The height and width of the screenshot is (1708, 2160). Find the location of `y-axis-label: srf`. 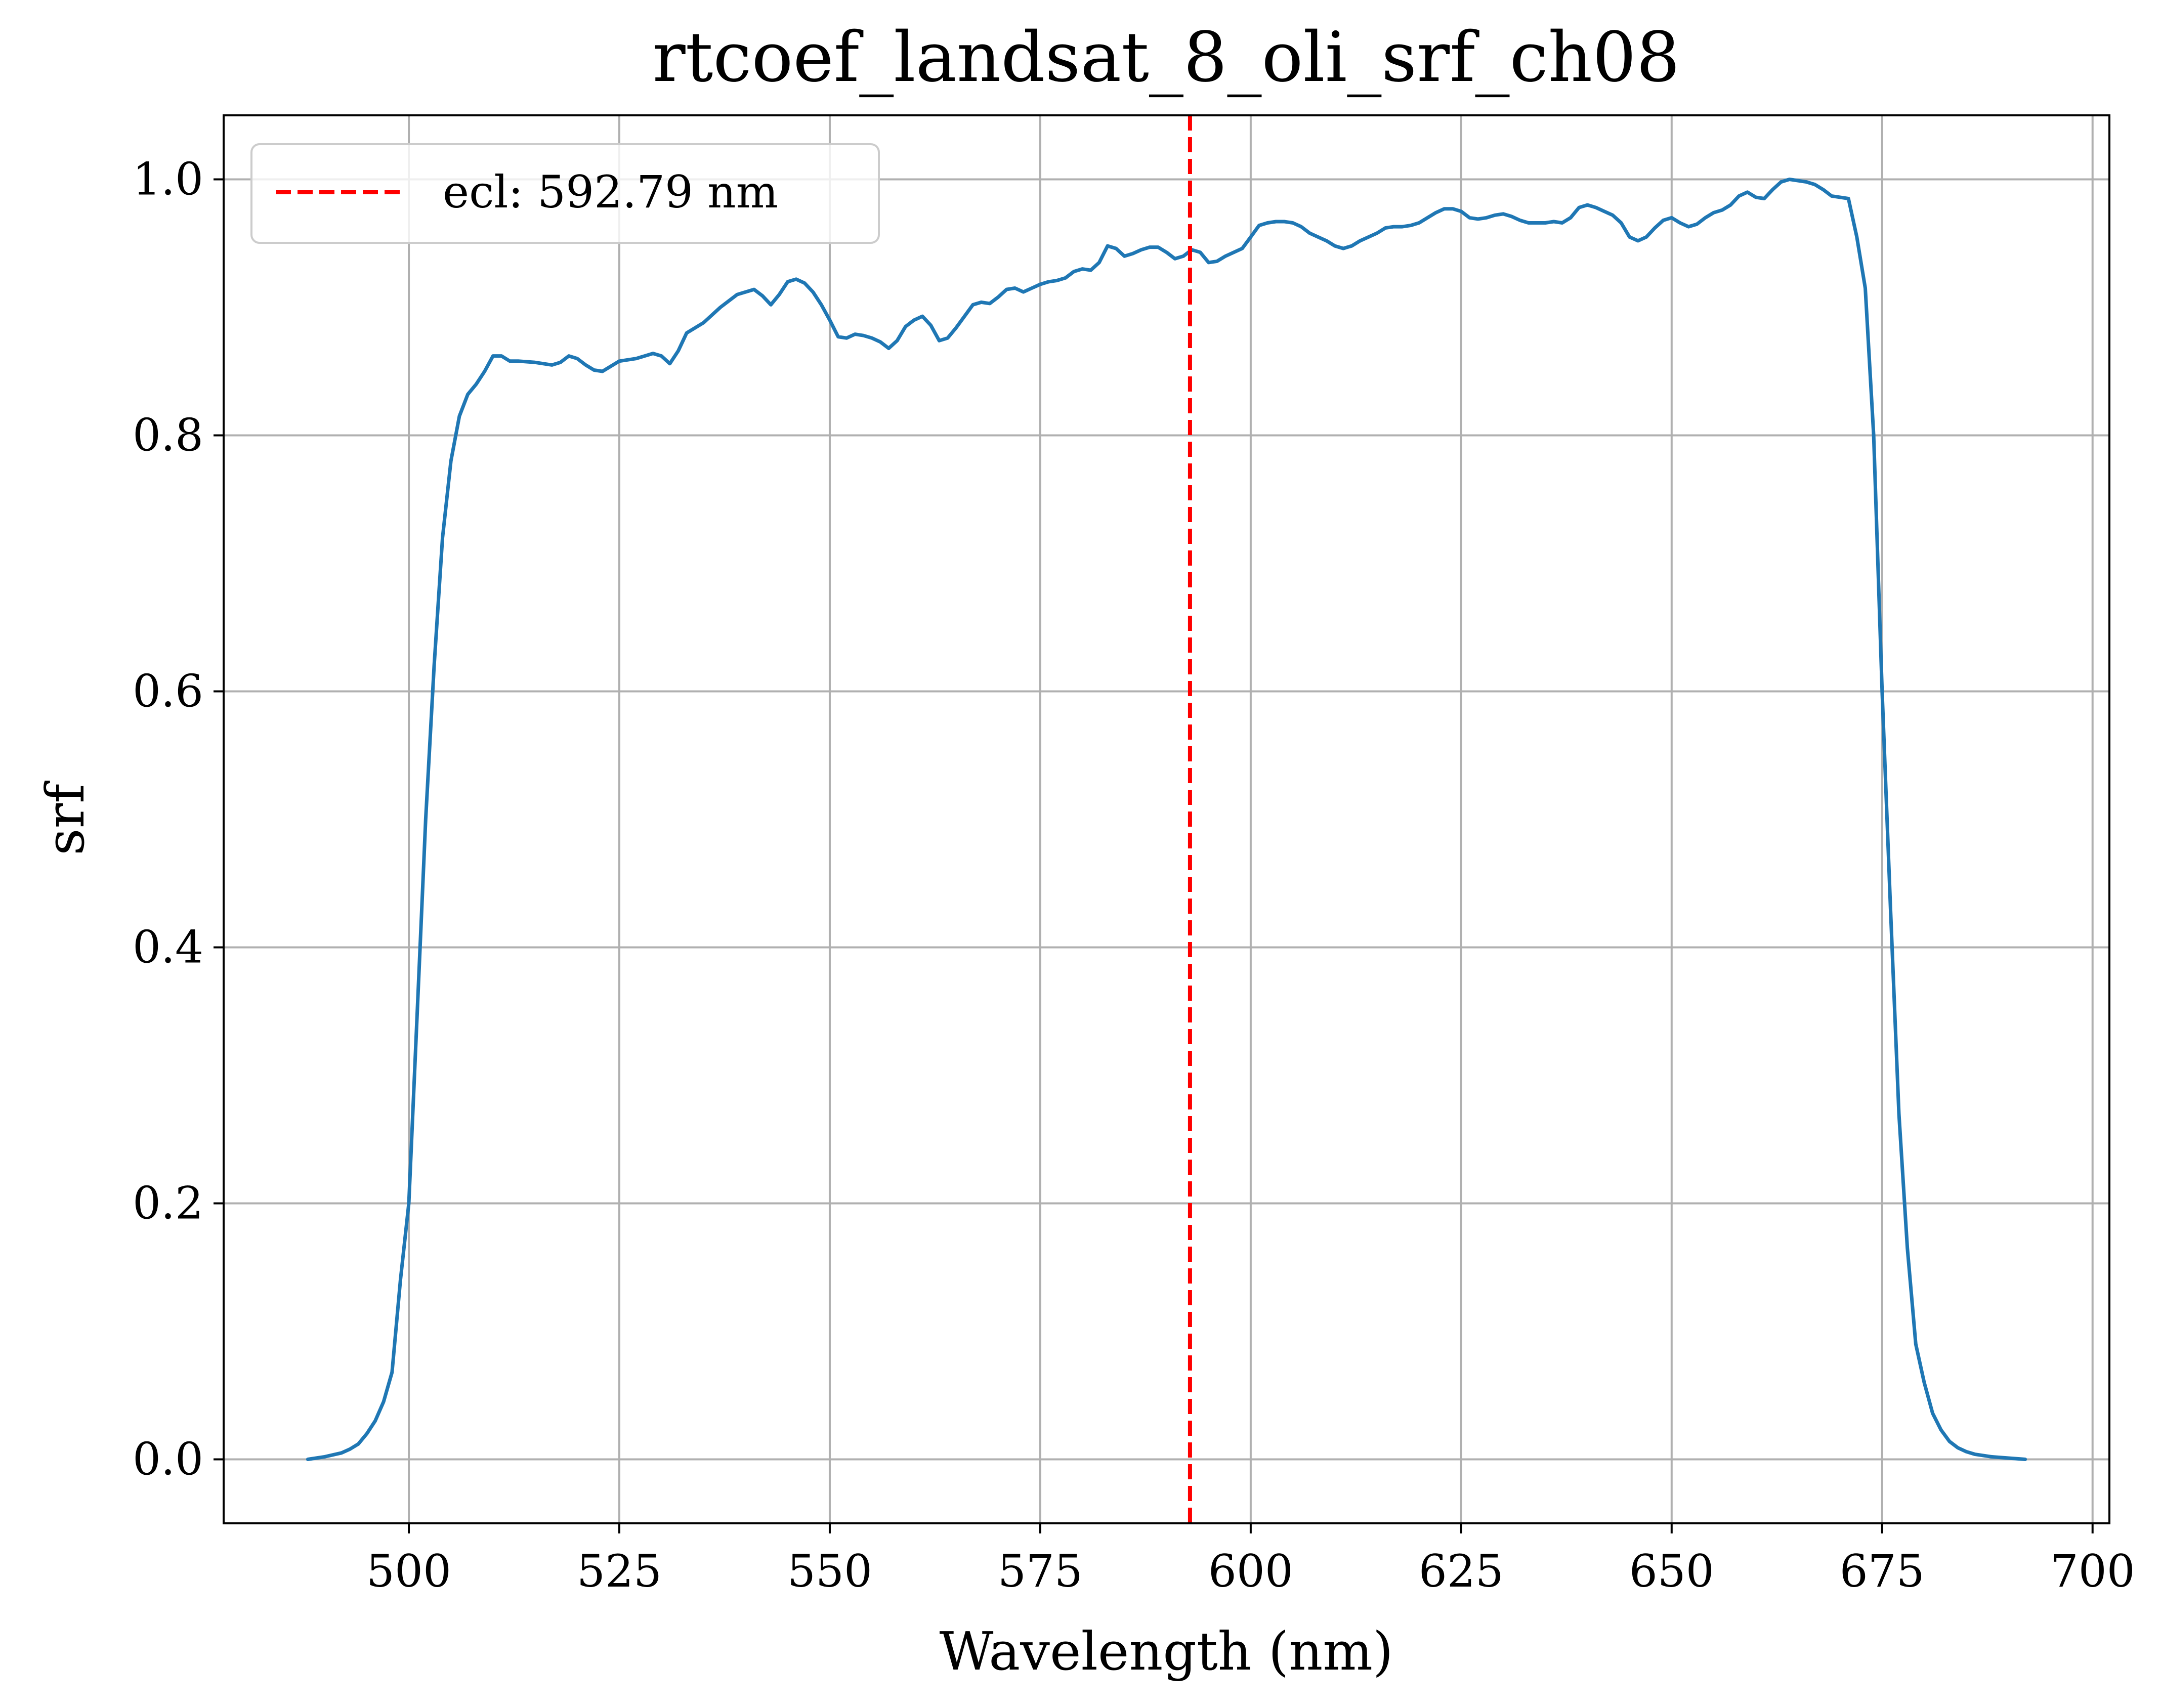

y-axis-label: srf is located at coordinates (65, 818).